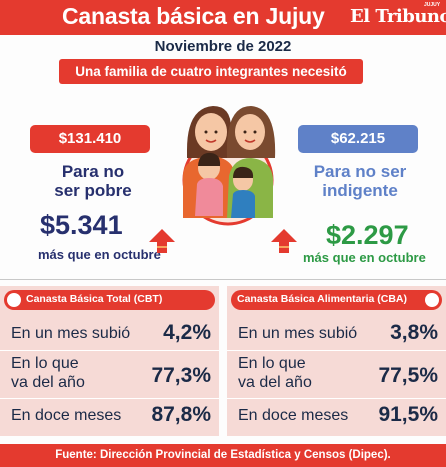 The image size is (446, 467). What do you see at coordinates (93, 171) in the screenshot?
I see `poverty-label-line1: Para no` at bounding box center [93, 171].